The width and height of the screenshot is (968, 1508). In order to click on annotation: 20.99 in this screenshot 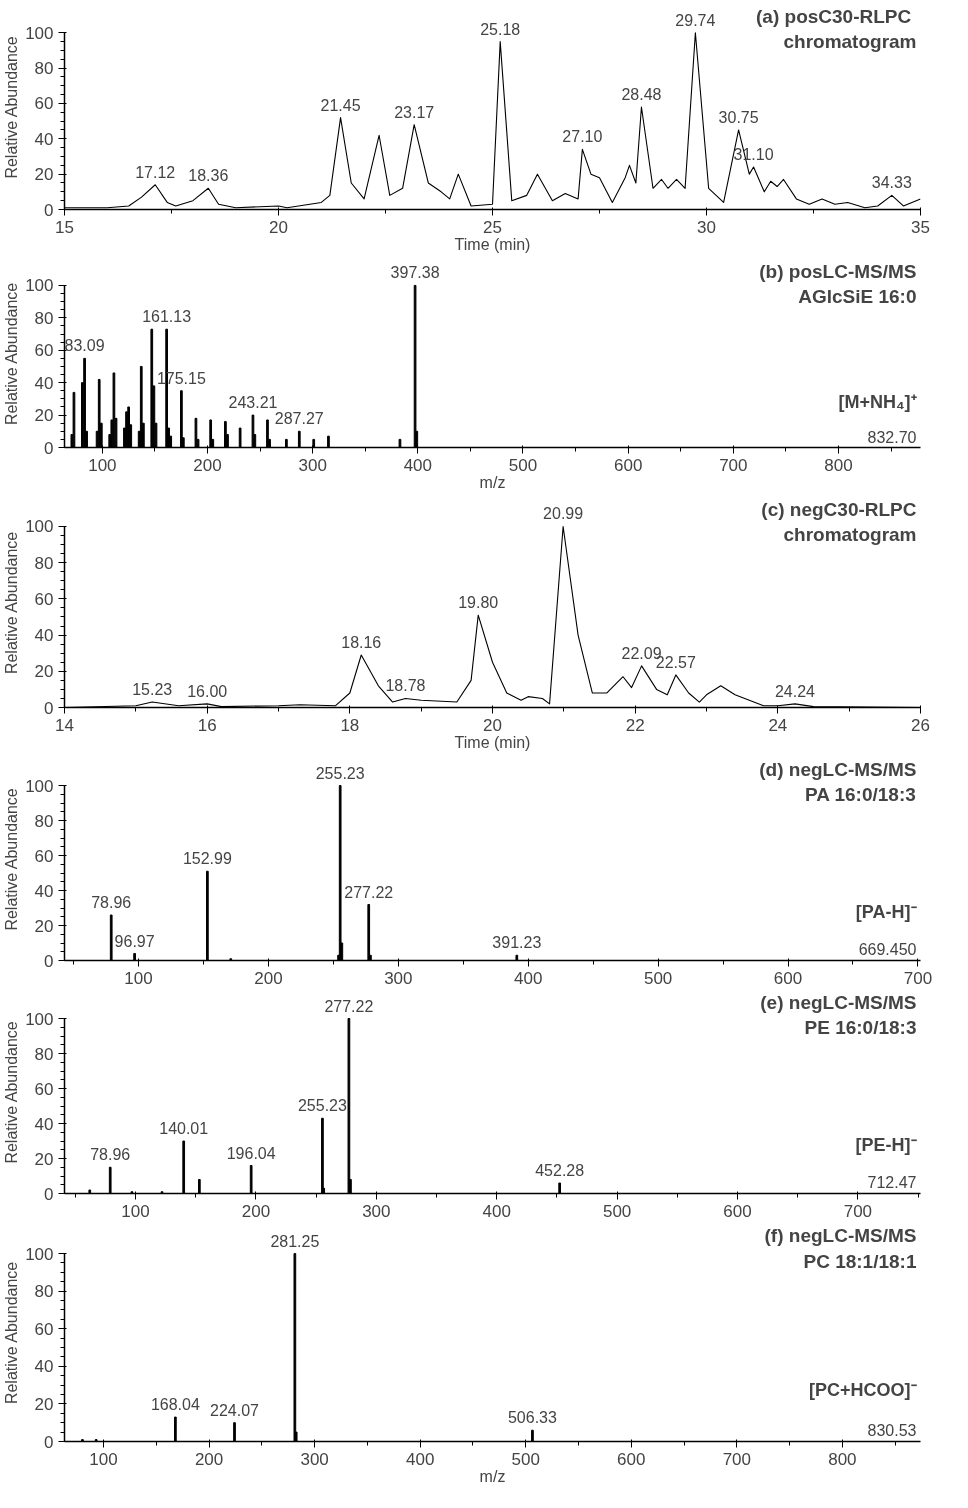, I will do `click(563, 514)`.